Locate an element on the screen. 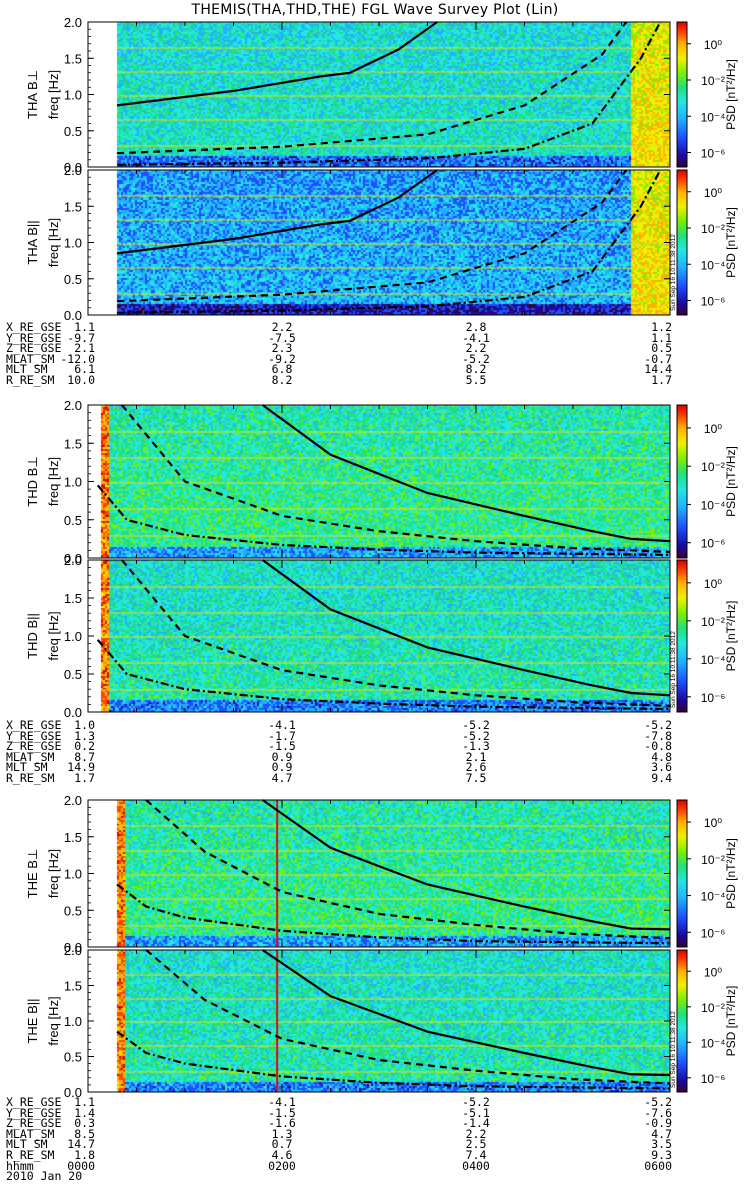 The width and height of the screenshot is (750, 1200). ephemeris-row: Z_RE_GSE 2.1 2.3 2.2 0.5 is located at coordinates (356, 348).